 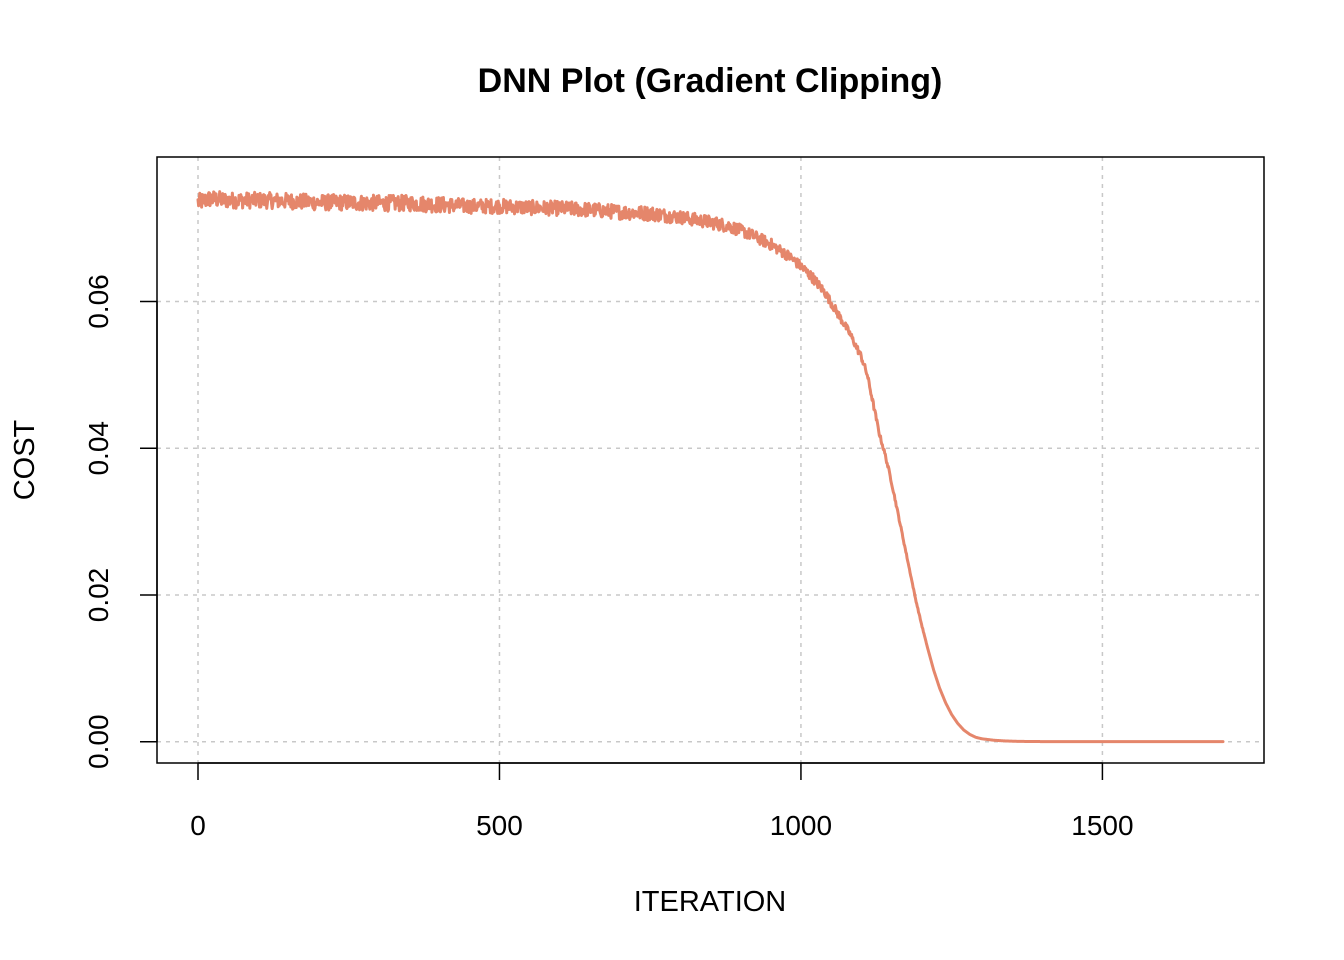 What do you see at coordinates (1102, 825) in the screenshot?
I see `x-tick-label: 1500` at bounding box center [1102, 825].